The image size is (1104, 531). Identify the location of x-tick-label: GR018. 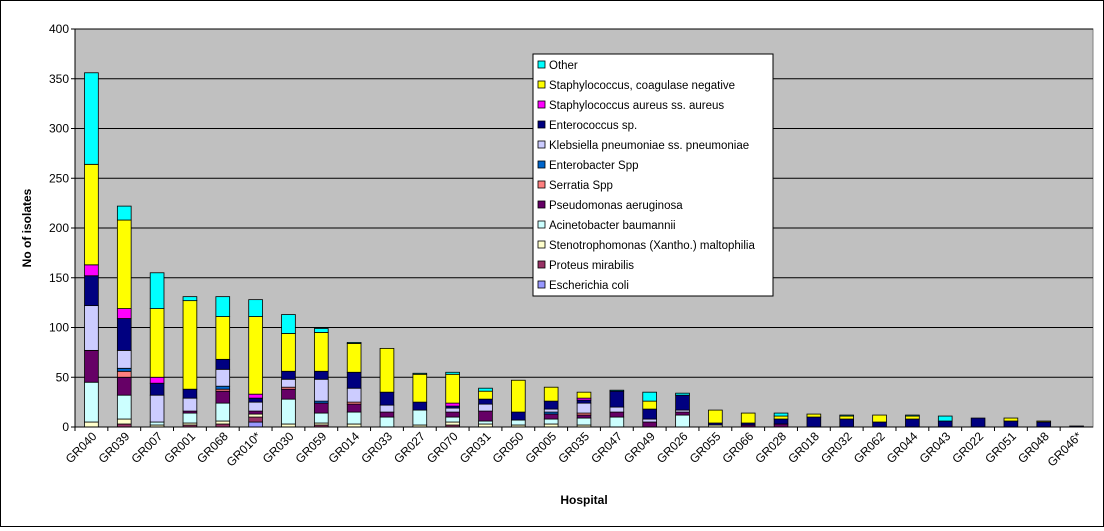
(803, 447).